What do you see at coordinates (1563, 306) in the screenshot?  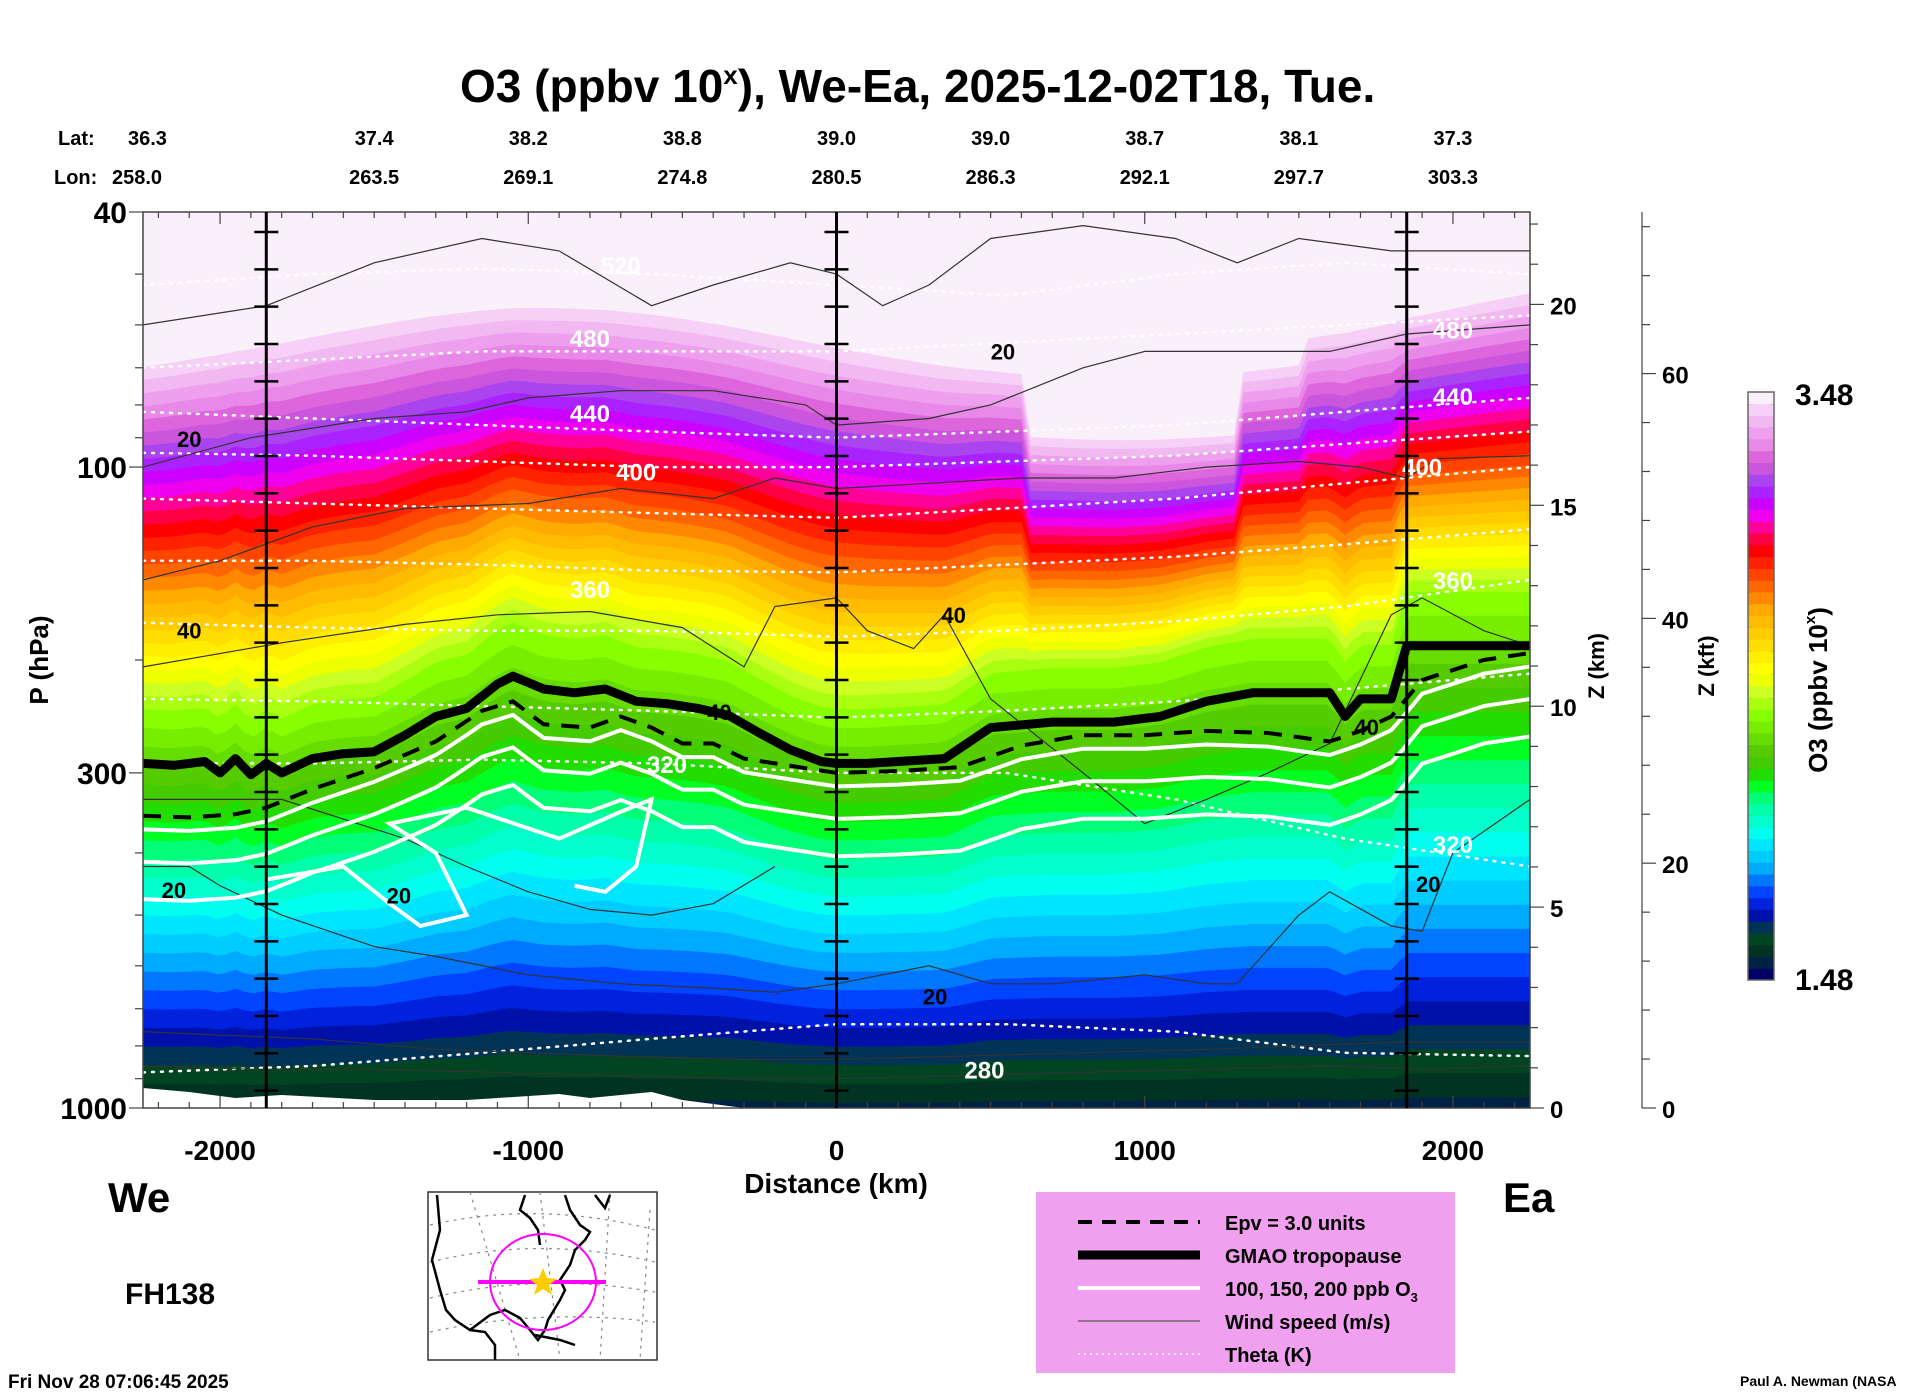 I see `z-km-tick-label: 20` at bounding box center [1563, 306].